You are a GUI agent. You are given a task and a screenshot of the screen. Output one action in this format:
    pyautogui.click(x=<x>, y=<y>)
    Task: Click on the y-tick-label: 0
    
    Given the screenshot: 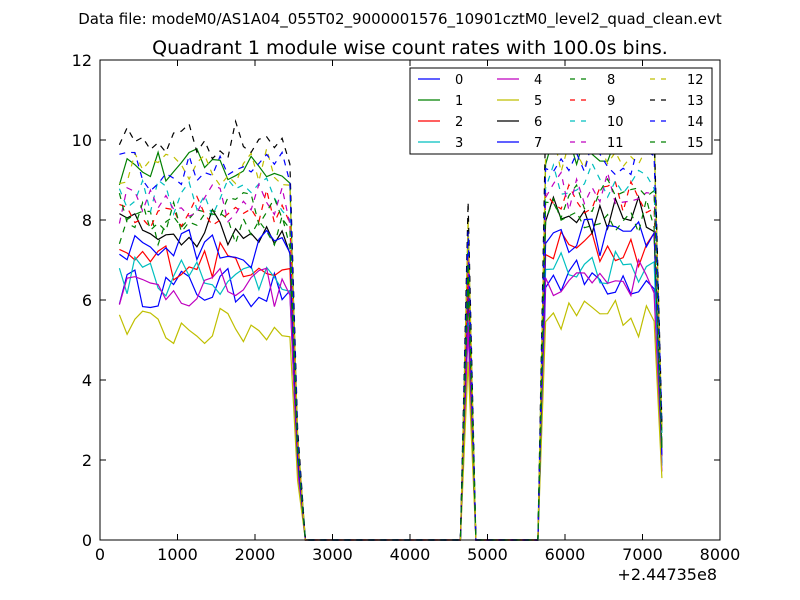 What is the action you would take?
    pyautogui.click(x=87, y=540)
    